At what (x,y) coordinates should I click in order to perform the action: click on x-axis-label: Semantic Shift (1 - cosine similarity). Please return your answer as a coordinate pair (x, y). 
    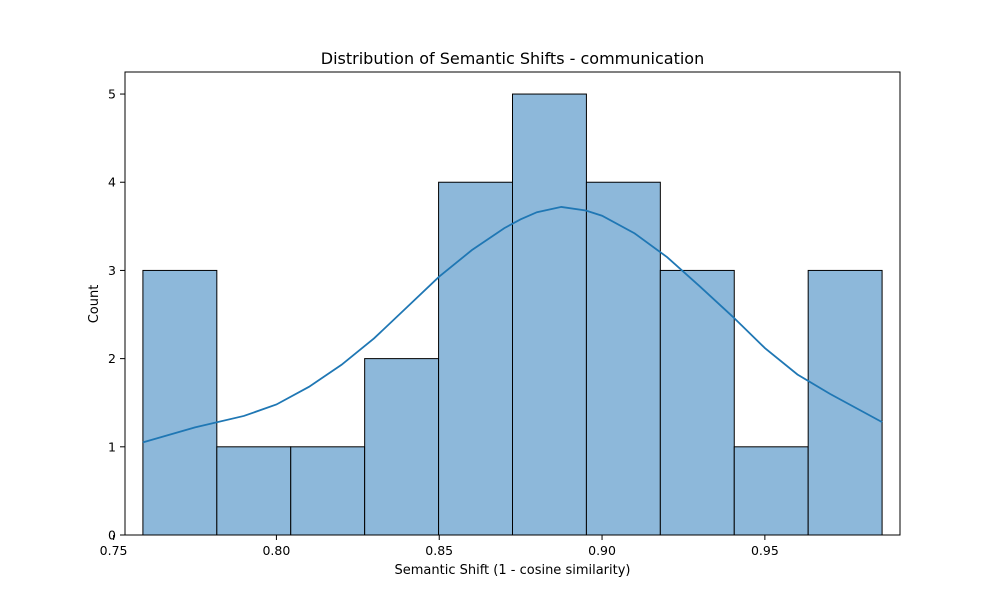
    Looking at the image, I should click on (513, 570).